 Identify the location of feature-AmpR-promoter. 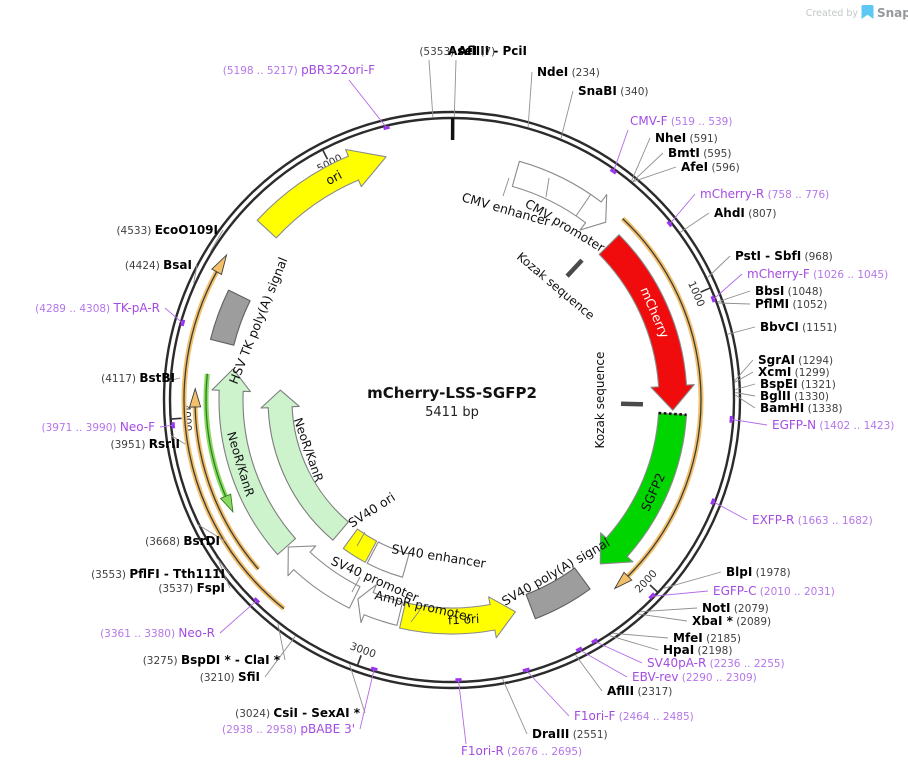
(380, 605).